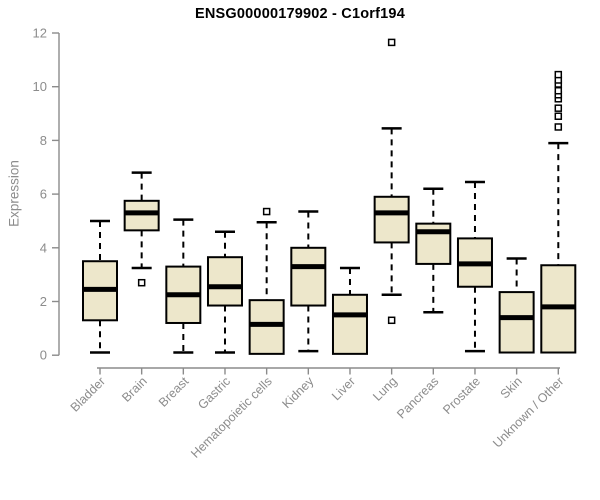 Image resolution: width=600 pixels, height=500 pixels. I want to click on box-plot-kidney, so click(308, 281).